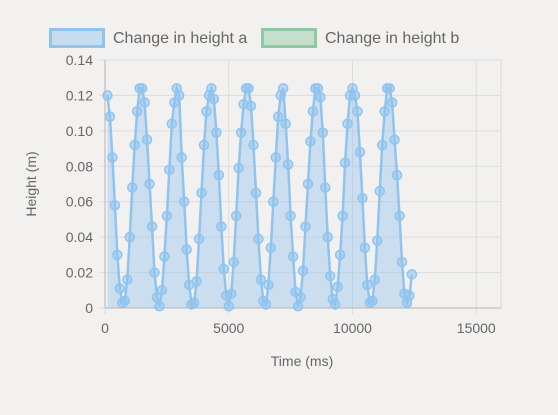 The height and width of the screenshot is (415, 558). I want to click on legend-item: Change in height a, so click(148, 38).